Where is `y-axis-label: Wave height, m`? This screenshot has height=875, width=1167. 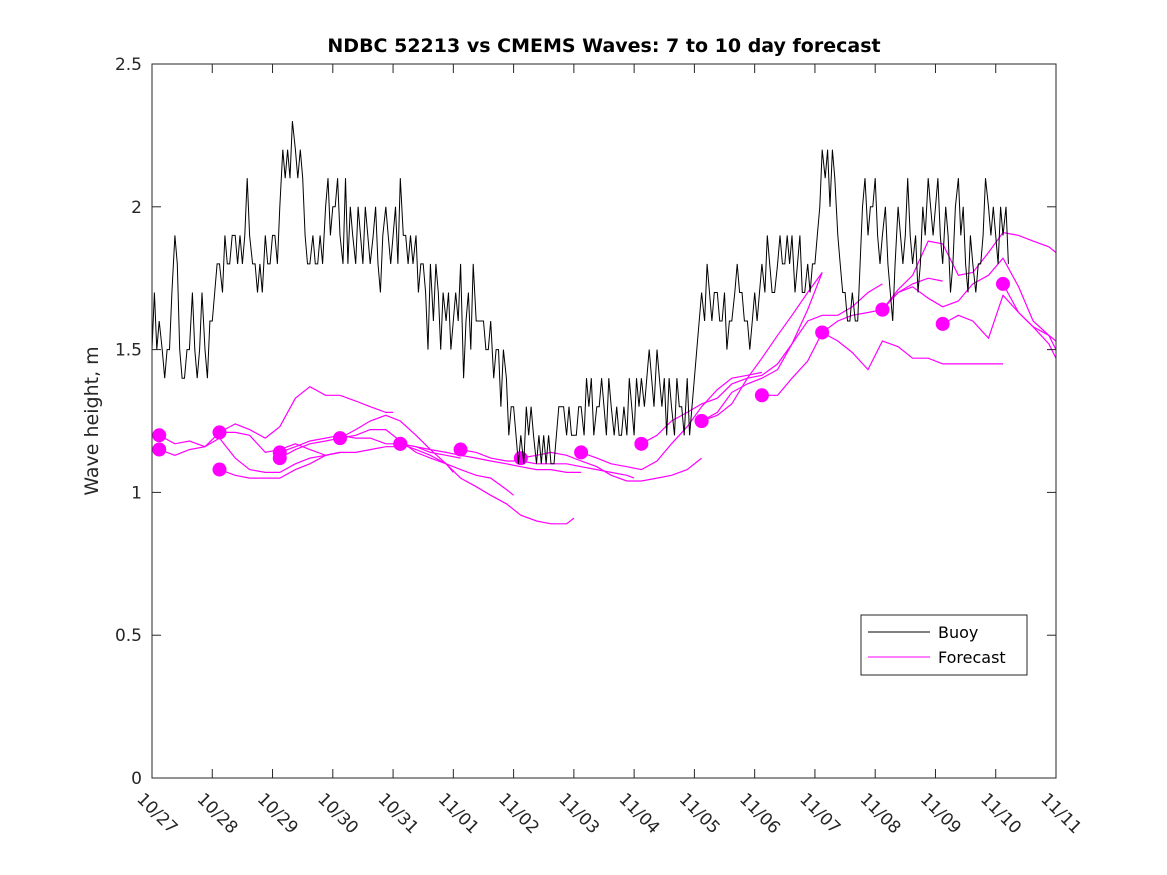
y-axis-label: Wave height, m is located at coordinates (92, 420).